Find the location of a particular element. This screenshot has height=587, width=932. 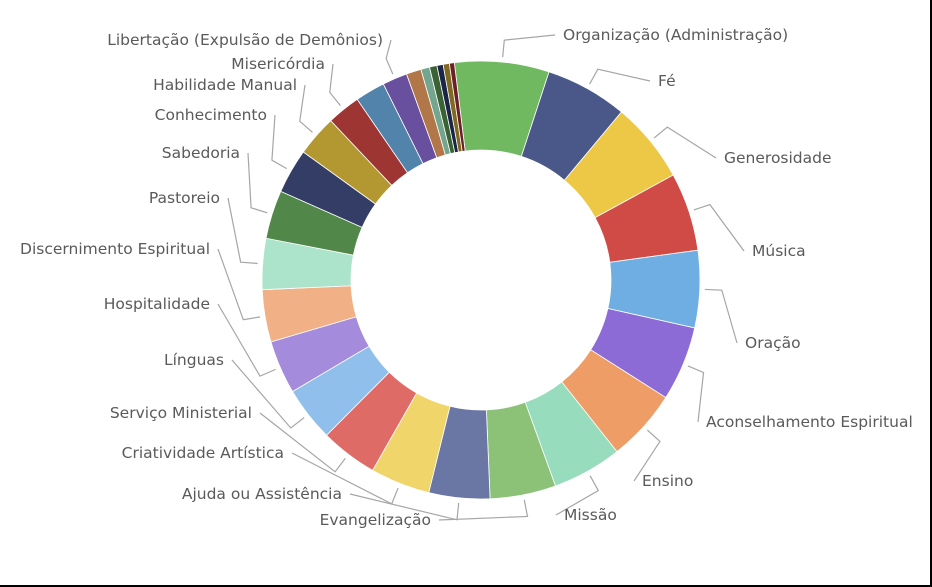

slice-label-oracao: Oração is located at coordinates (773, 343).